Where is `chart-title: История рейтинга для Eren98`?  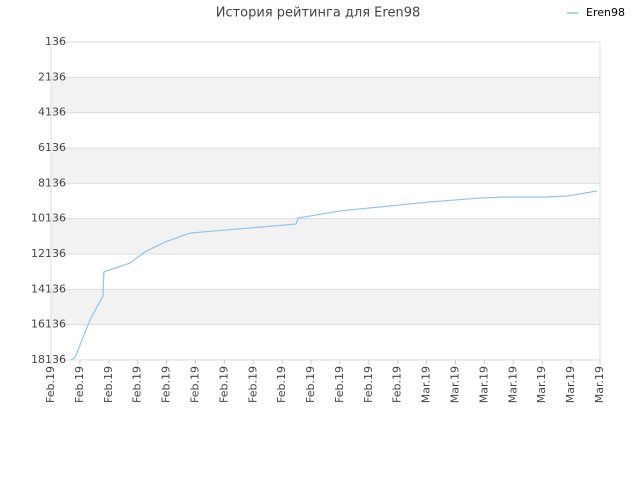 chart-title: История рейтинга для Eren98 is located at coordinates (318, 13).